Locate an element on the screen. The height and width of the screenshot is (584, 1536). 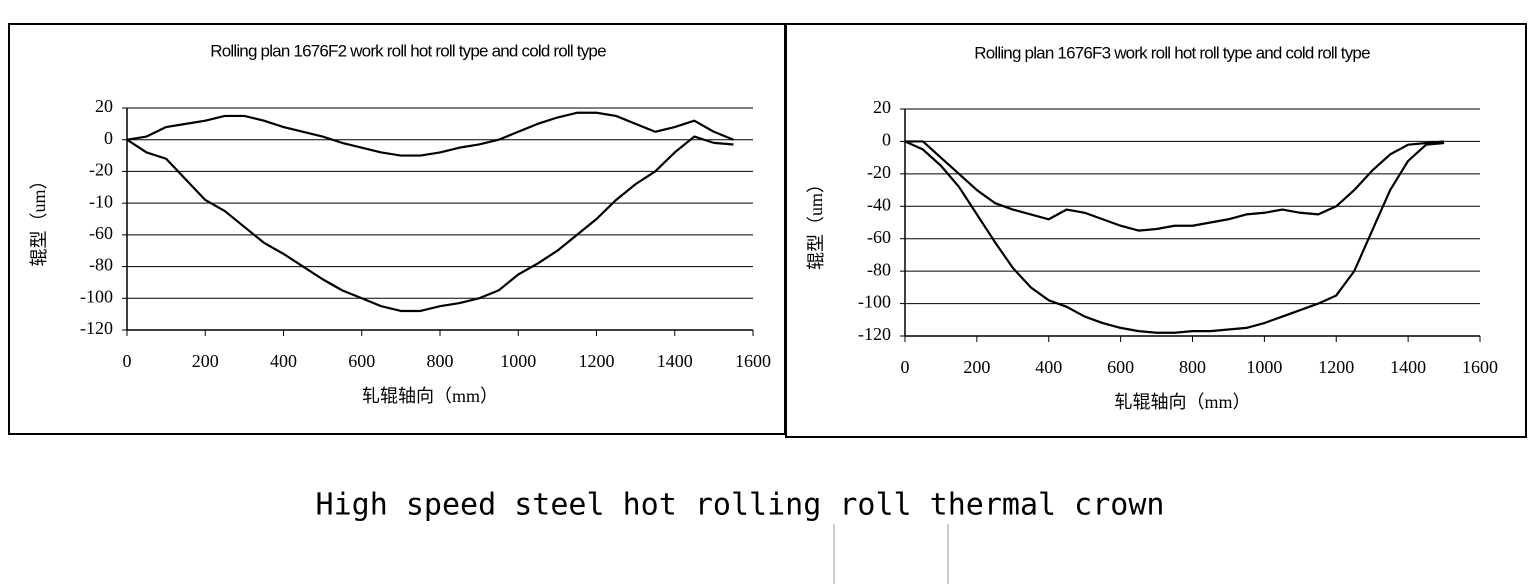
y-tick-label: -40 is located at coordinates (879, 204).